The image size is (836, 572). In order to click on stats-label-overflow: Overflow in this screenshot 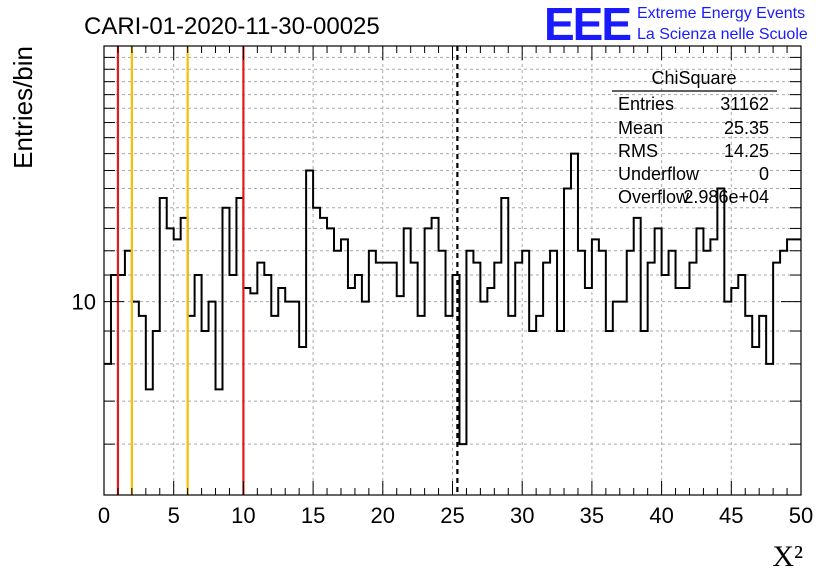, I will do `click(654, 197)`.